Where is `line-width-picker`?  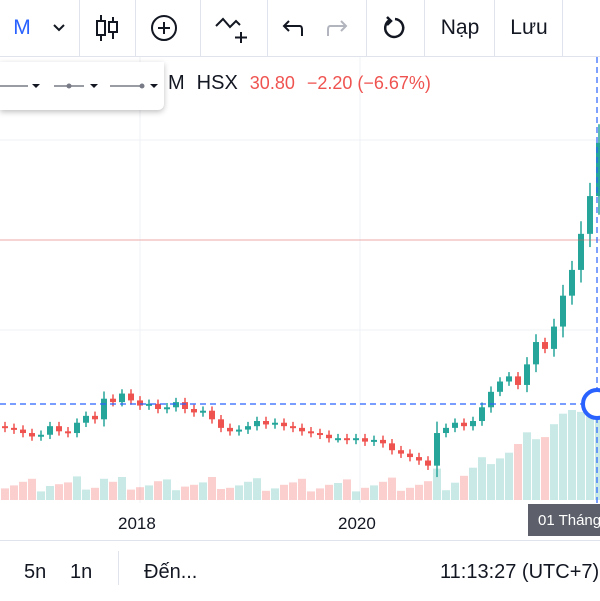
line-width-picker is located at coordinates (77, 86).